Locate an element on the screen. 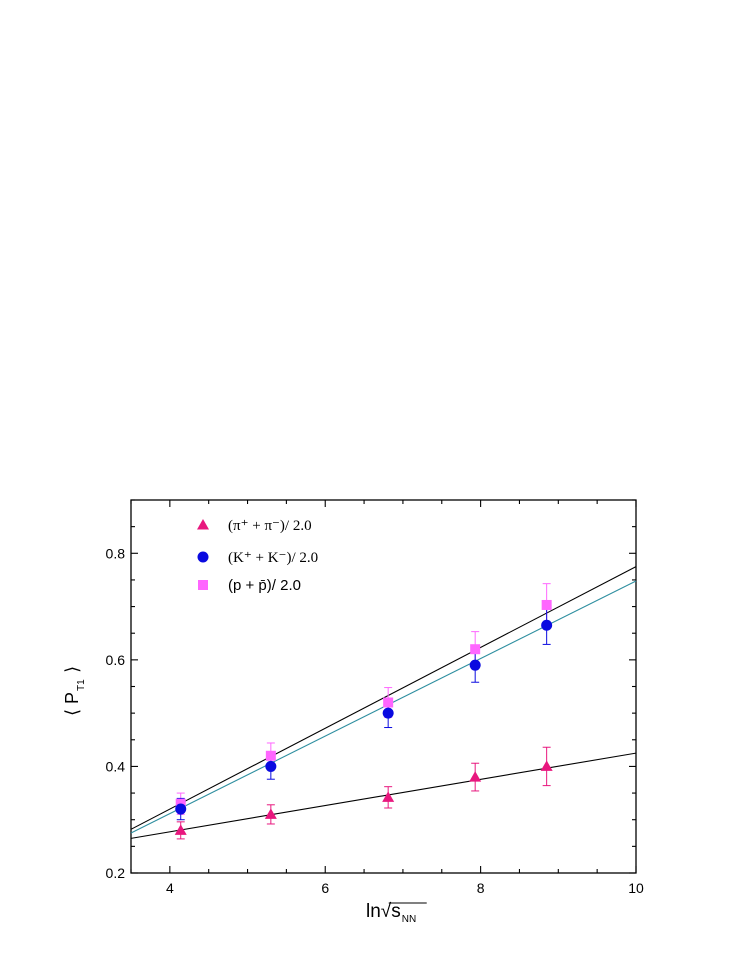 The width and height of the screenshot is (741, 959). legend-marker-square is located at coordinates (203, 585).